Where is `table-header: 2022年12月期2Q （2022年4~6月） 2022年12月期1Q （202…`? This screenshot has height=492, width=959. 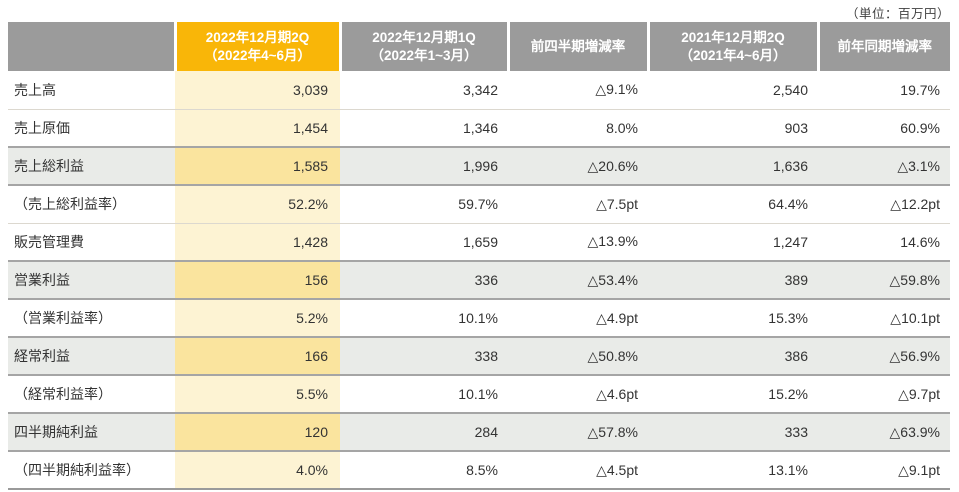
table-header: 2022年12月期2Q （2022年4~6月） 2022年12月期1Q （202… is located at coordinates (479, 46).